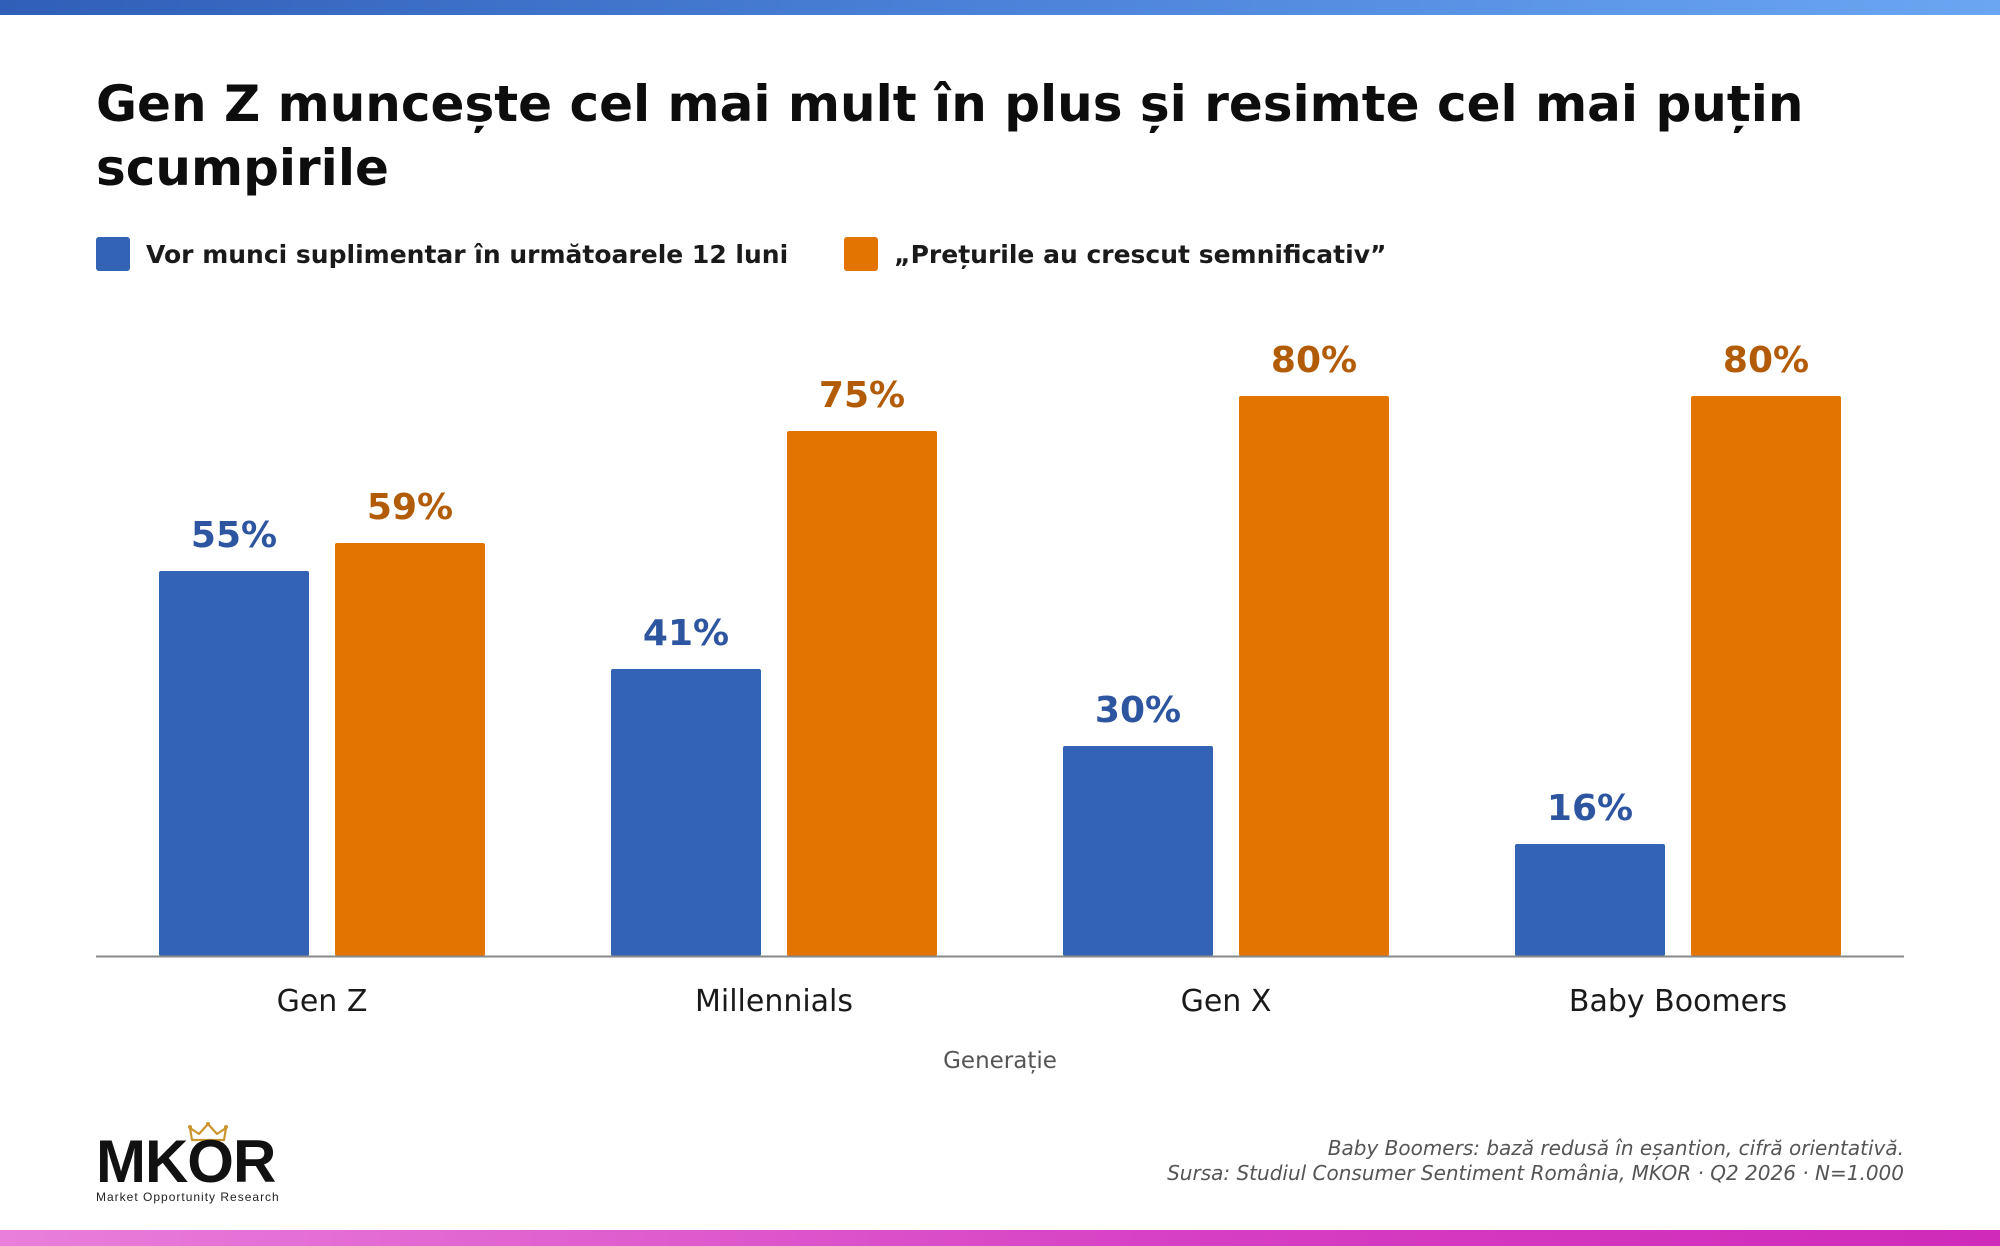  I want to click on legend-swatch-blue, so click(113, 254).